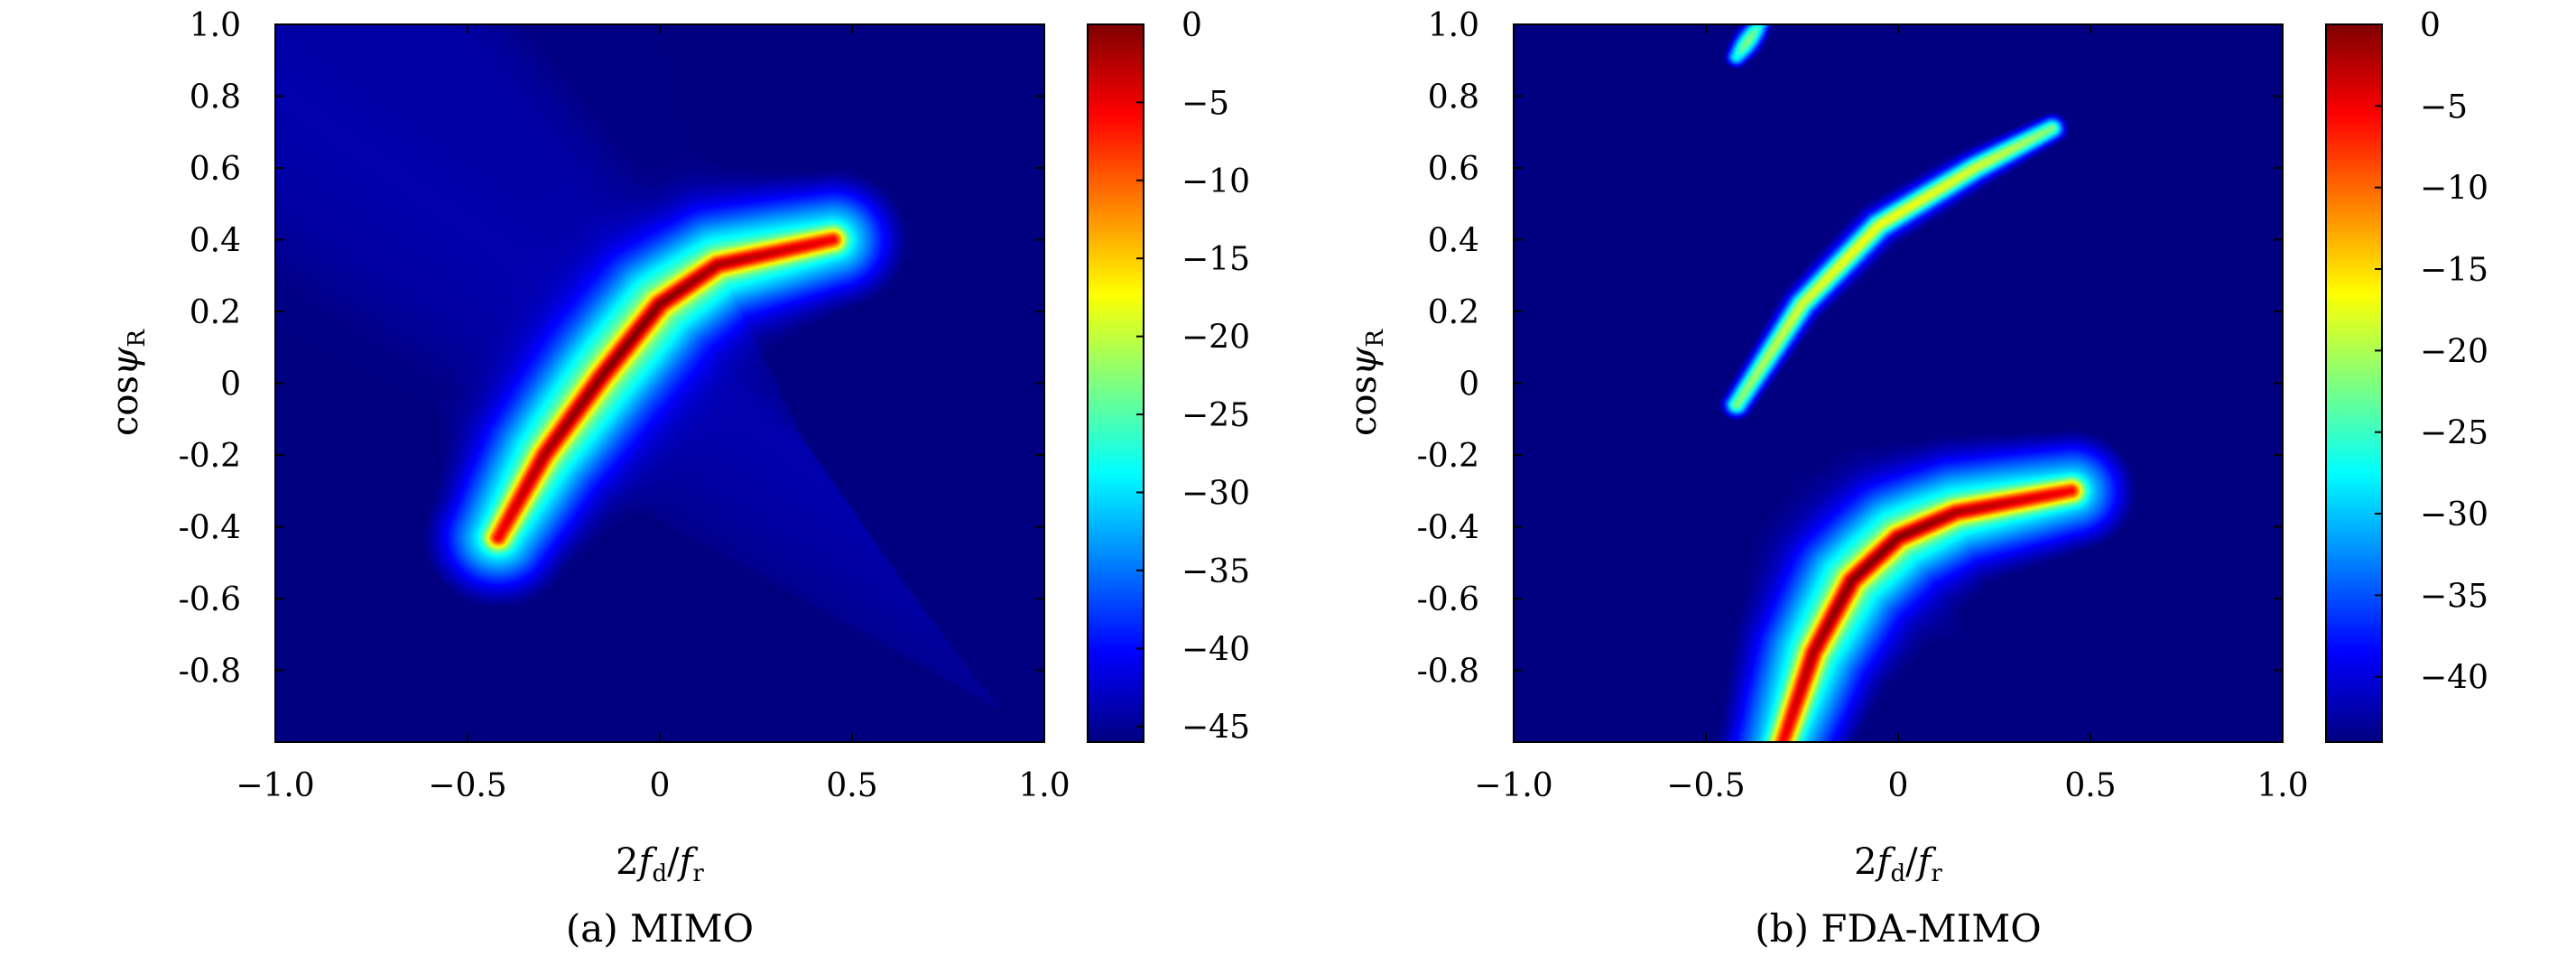 The height and width of the screenshot is (956, 2576). I want to click on y-axis-label-b: cosψR, so click(1366, 382).